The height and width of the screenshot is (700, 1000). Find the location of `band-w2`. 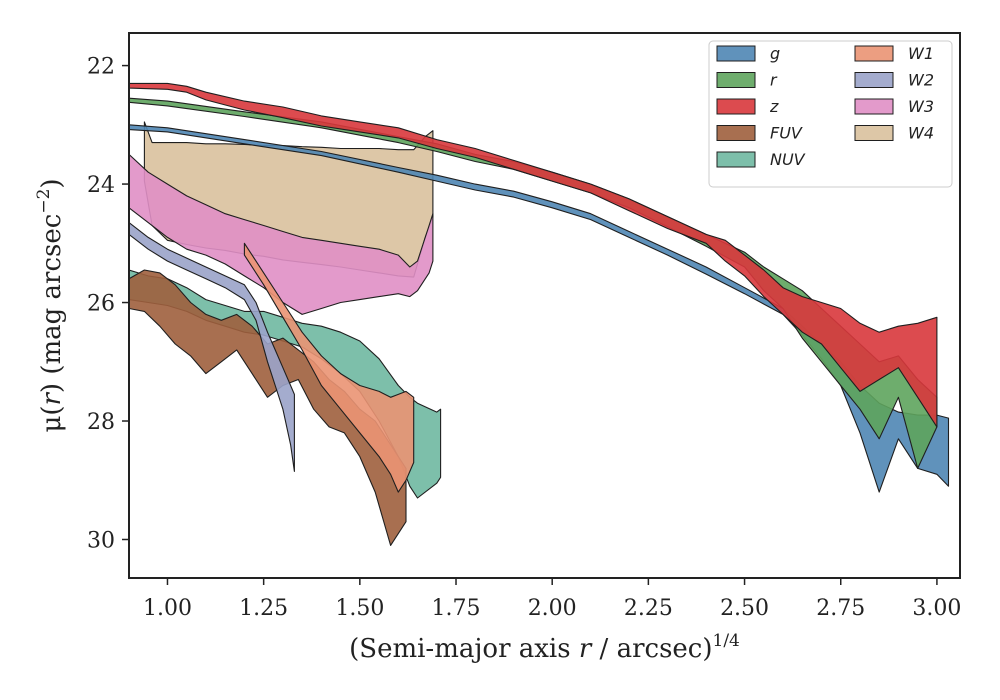

band-w2 is located at coordinates (212, 347).